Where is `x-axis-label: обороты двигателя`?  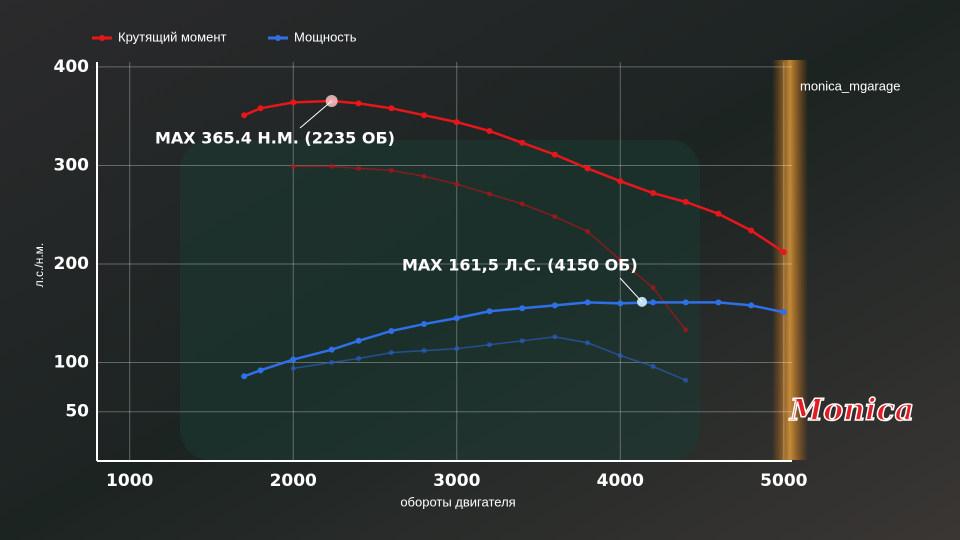
x-axis-label: обороты двигателя is located at coordinates (457, 501).